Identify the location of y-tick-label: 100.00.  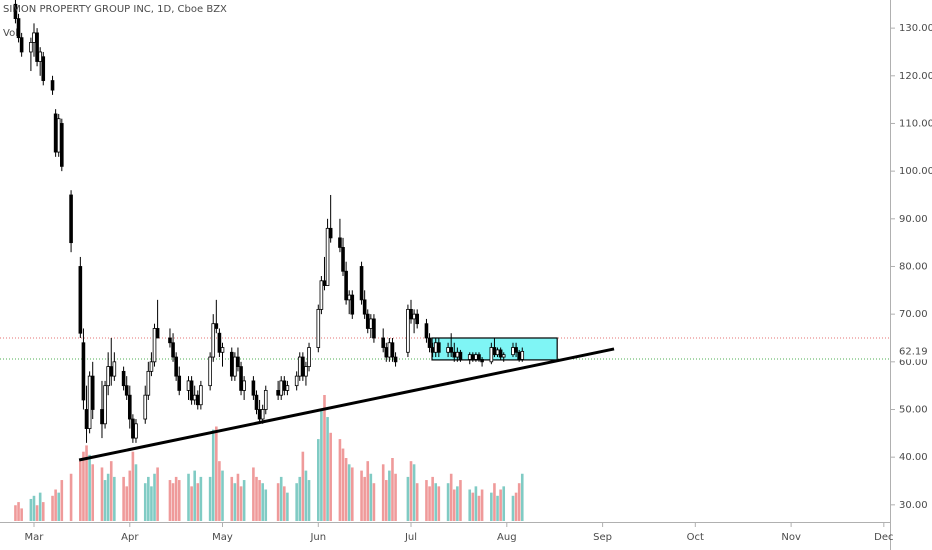
(915, 171).